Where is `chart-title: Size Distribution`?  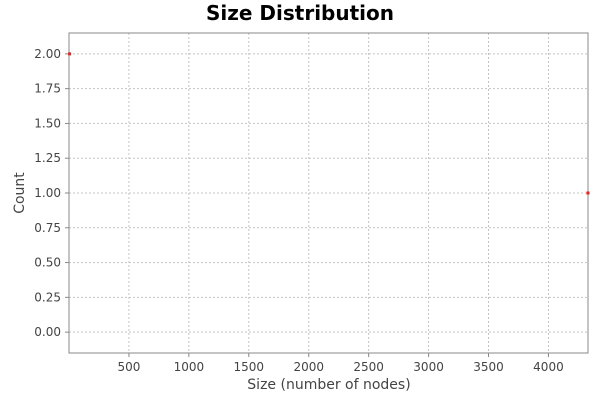 chart-title: Size Distribution is located at coordinates (300, 13).